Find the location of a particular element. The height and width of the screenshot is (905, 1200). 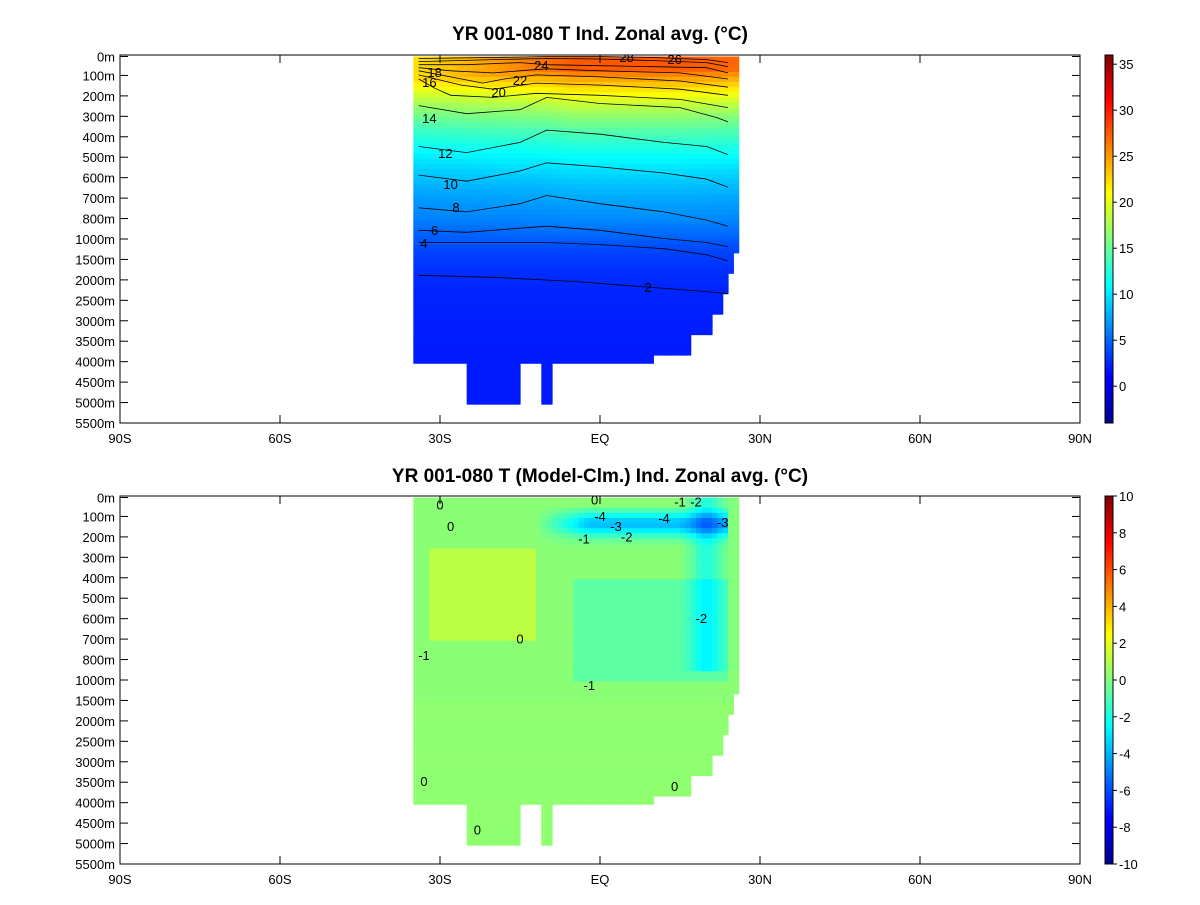

x-tick-label: 60S is located at coordinates (279, 438).